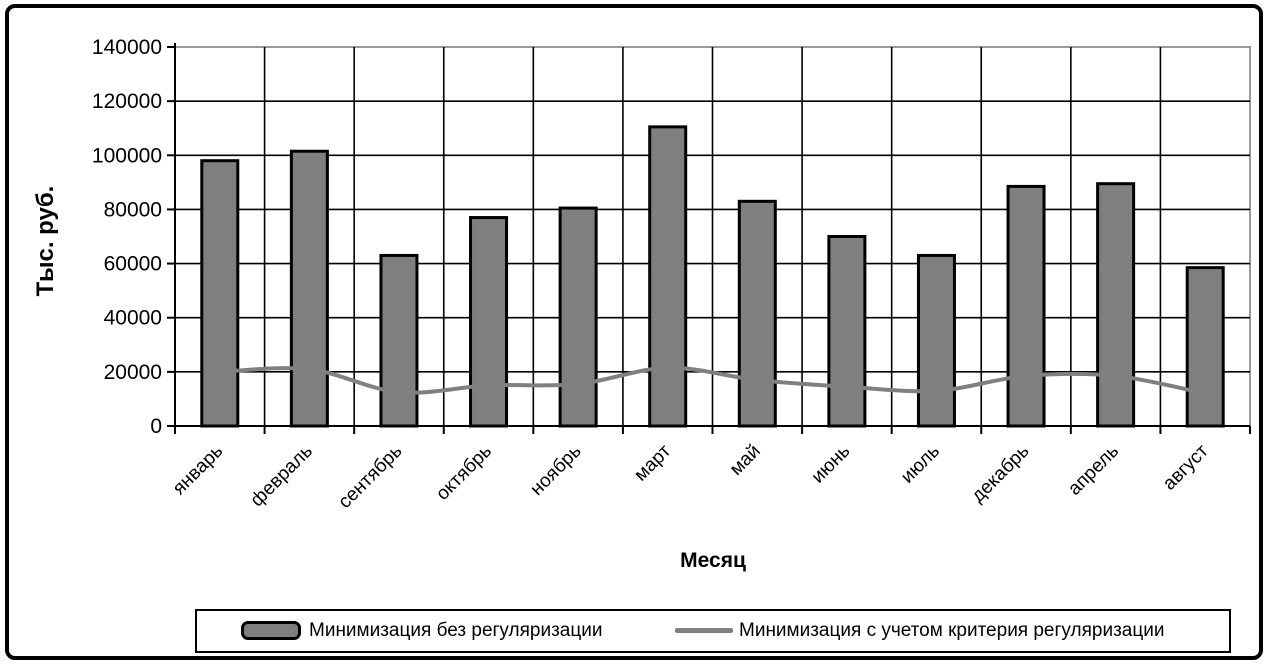  I want to click on x-tick-label: октябрь, so click(464, 473).